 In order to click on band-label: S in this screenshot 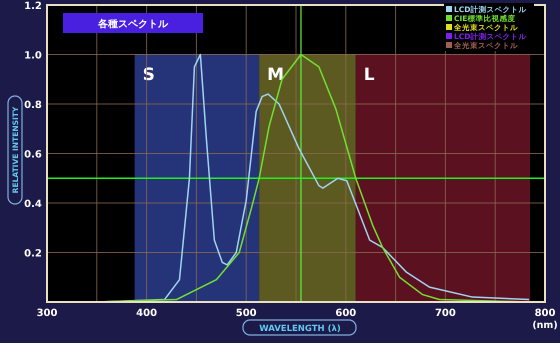, I will do `click(148, 75)`.